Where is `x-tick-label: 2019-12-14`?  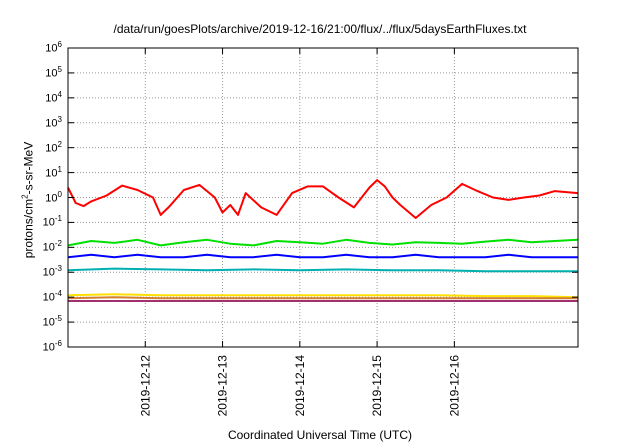 x-tick-label: 2019-12-14 is located at coordinates (300, 386).